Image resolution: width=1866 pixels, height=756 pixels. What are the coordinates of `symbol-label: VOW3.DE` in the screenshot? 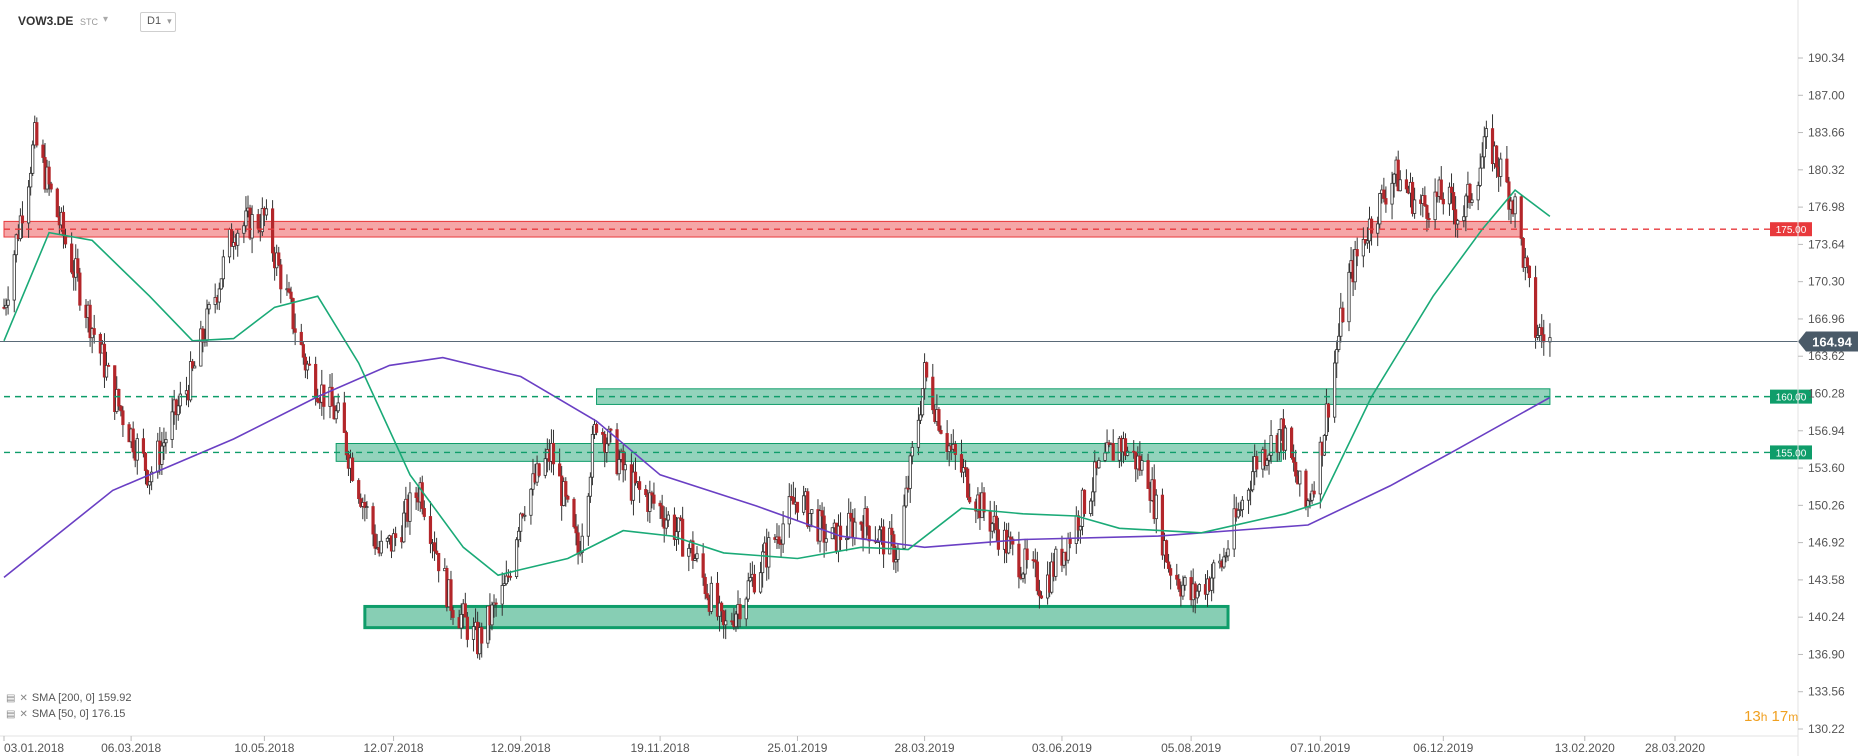 It's located at (46, 21).